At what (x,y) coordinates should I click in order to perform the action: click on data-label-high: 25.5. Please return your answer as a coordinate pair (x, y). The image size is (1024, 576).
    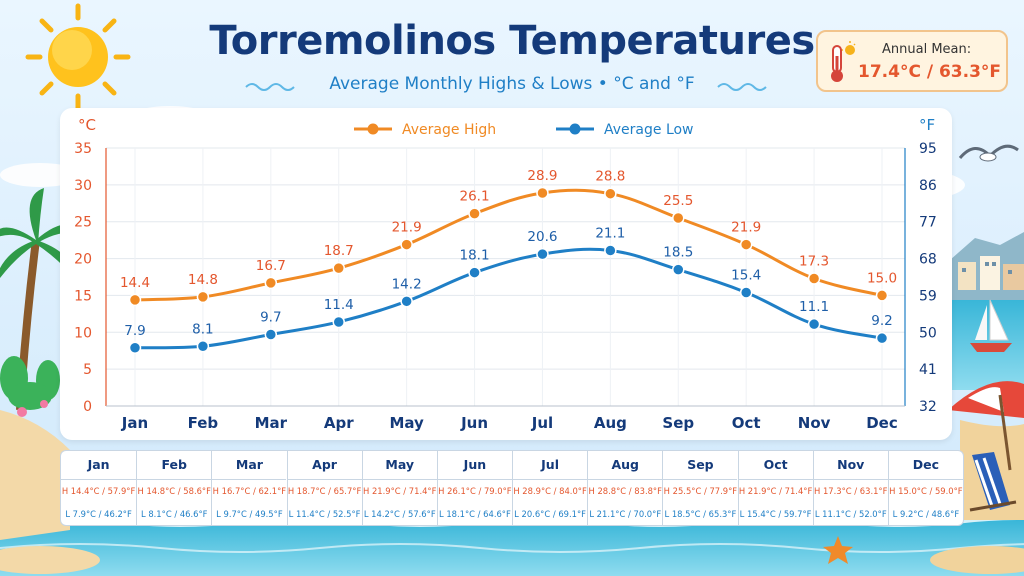
    Looking at the image, I should click on (678, 201).